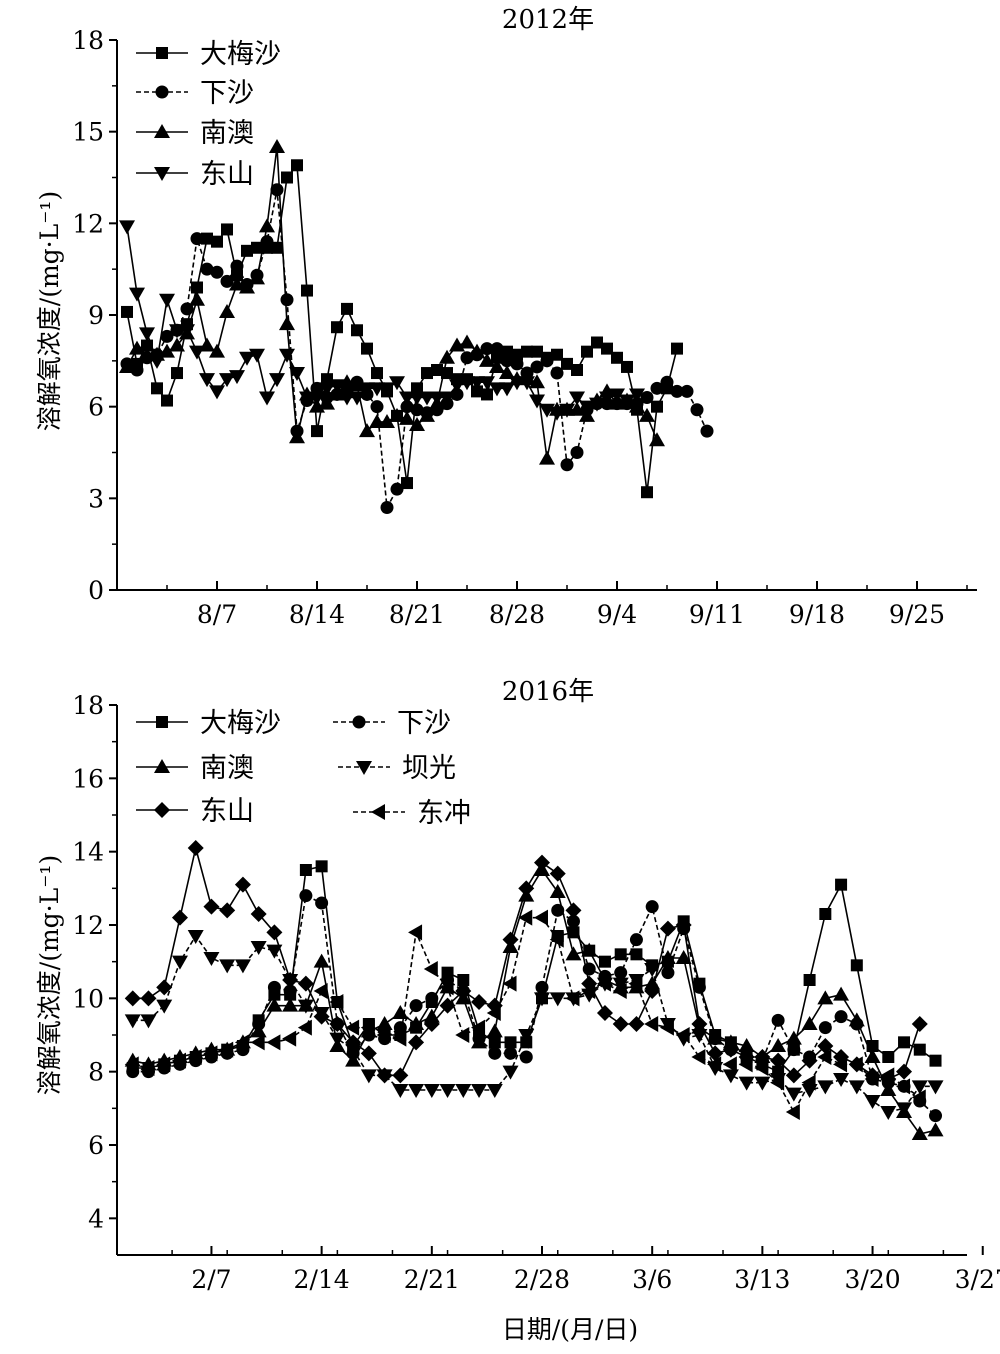  I want to click on chart-2012-y-tick-label: 0, so click(96, 590).